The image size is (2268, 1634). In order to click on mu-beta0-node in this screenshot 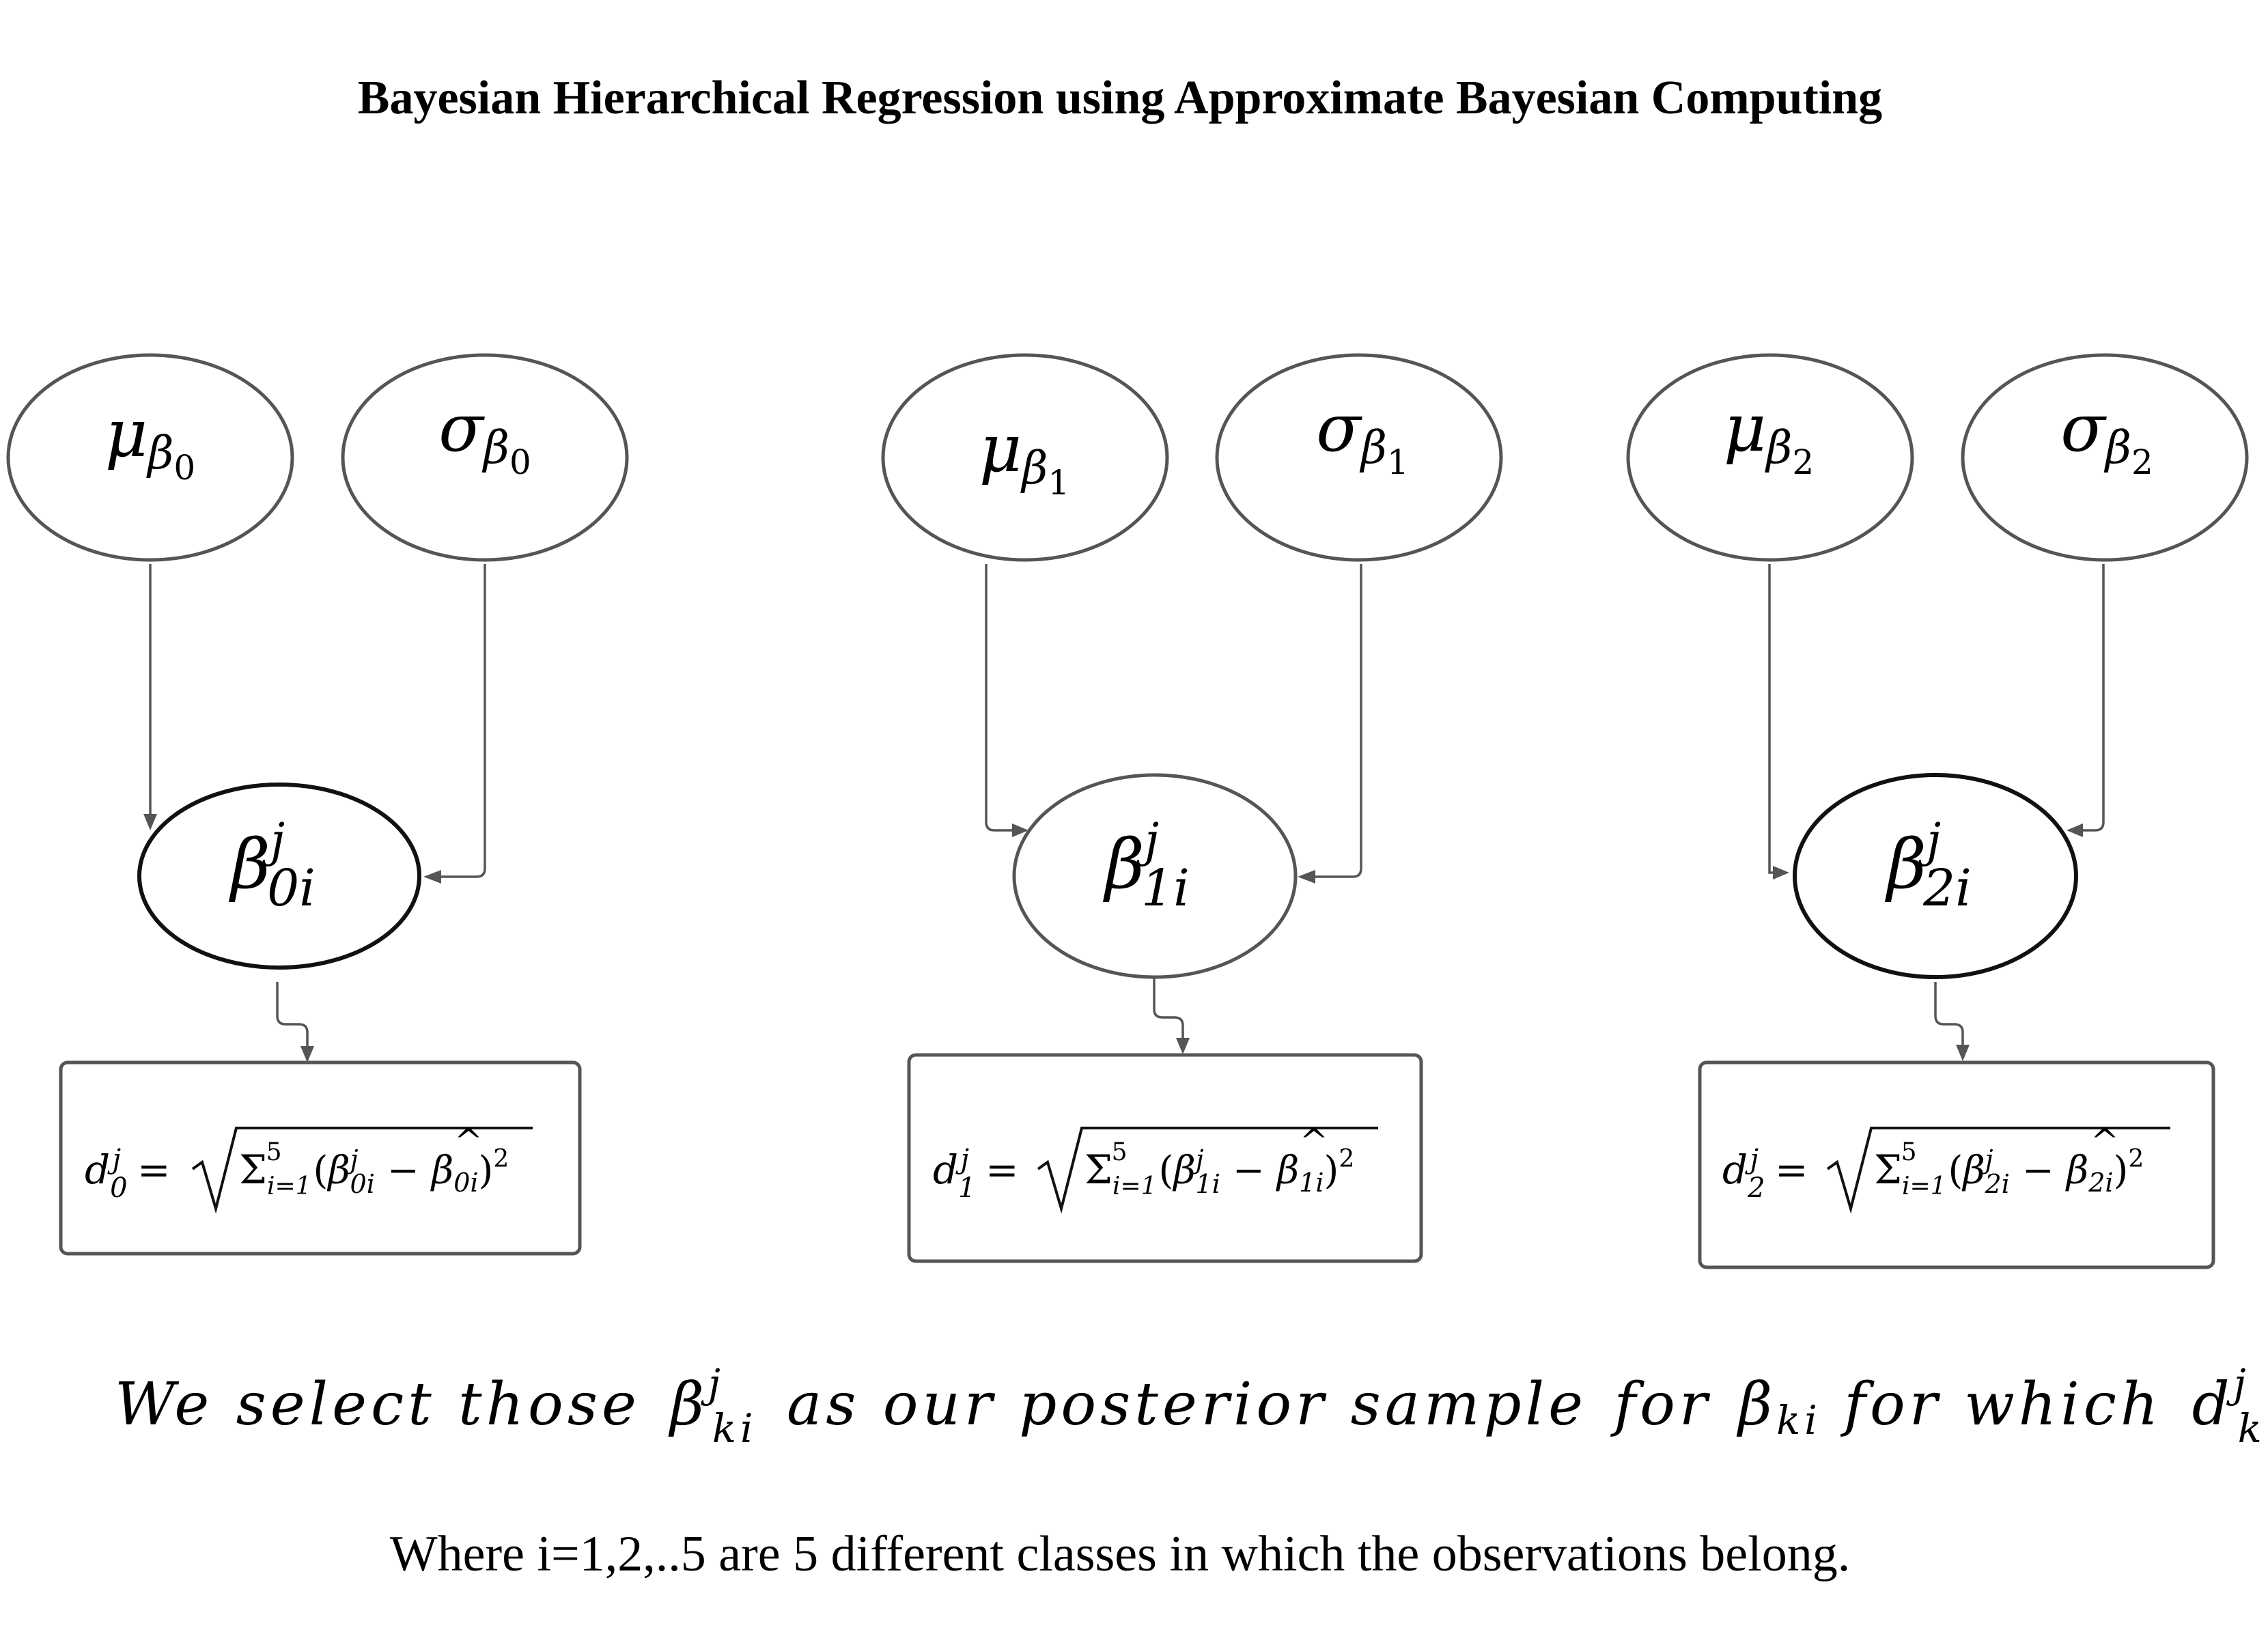, I will do `click(150, 457)`.